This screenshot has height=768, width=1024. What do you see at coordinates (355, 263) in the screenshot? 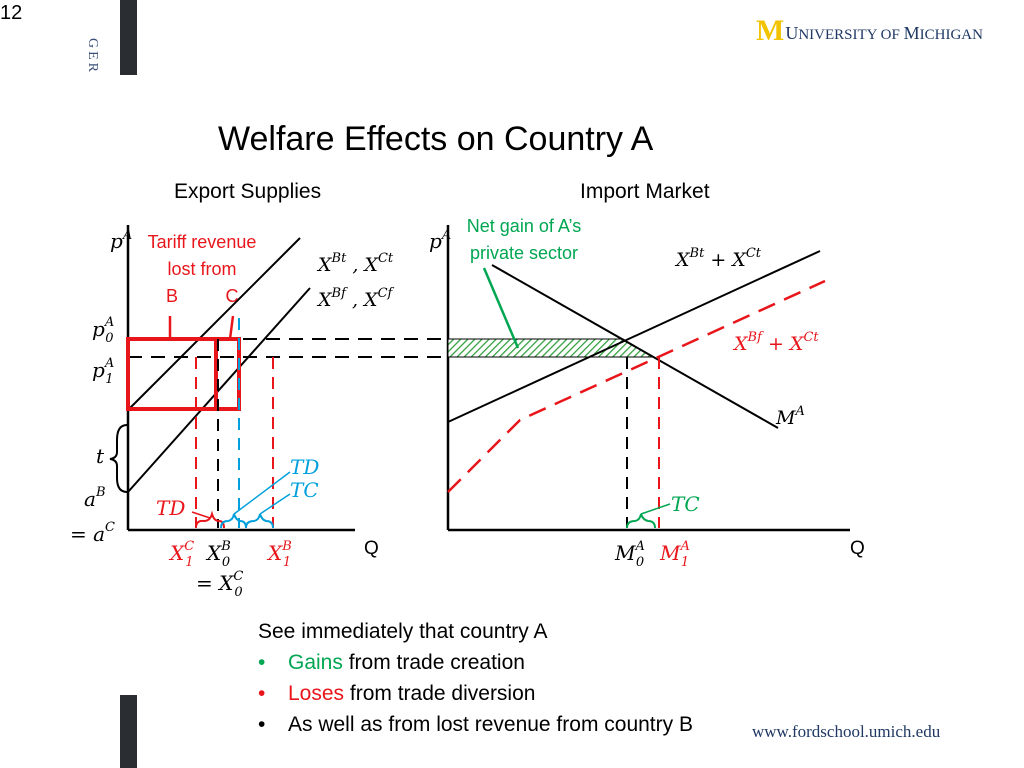
I see `curve-label-upper: XBt , XCt` at bounding box center [355, 263].